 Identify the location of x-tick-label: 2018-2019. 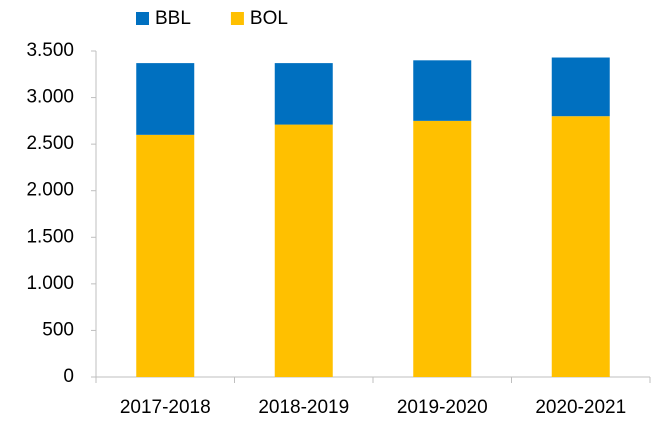
(303, 407).